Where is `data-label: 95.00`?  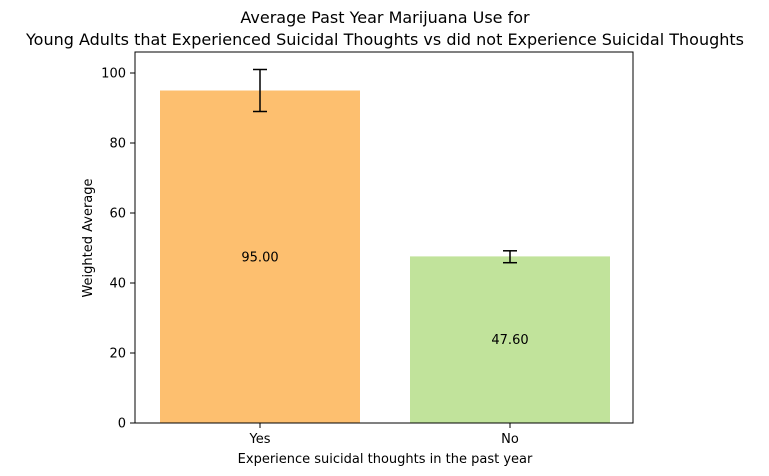 data-label: 95.00 is located at coordinates (259, 257).